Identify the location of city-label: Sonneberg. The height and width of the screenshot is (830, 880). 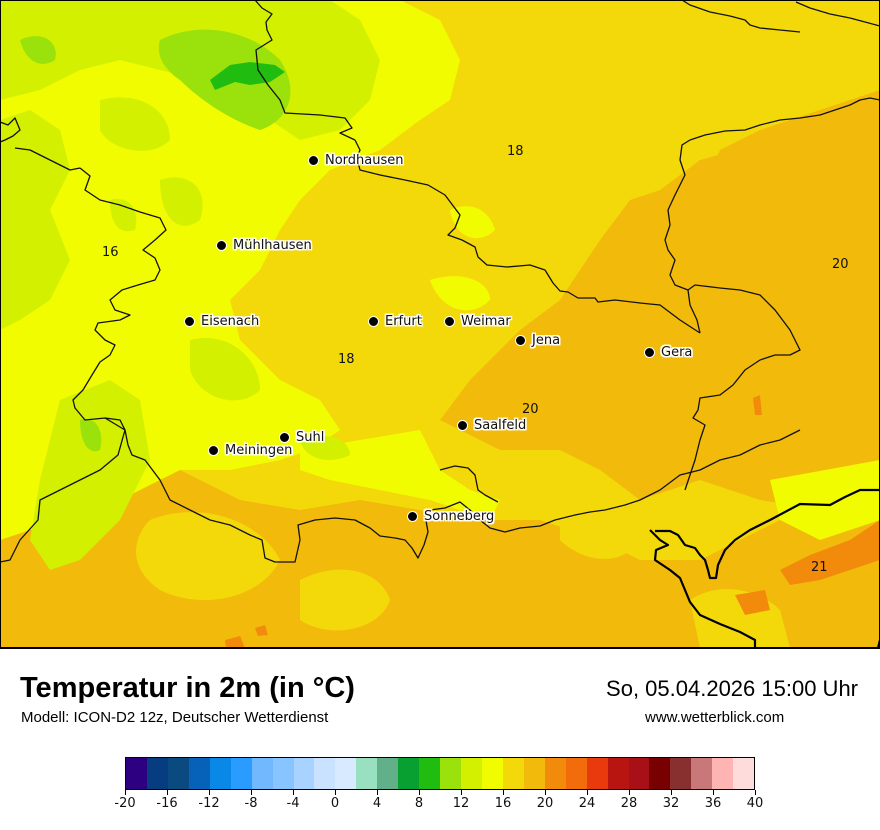
(459, 516).